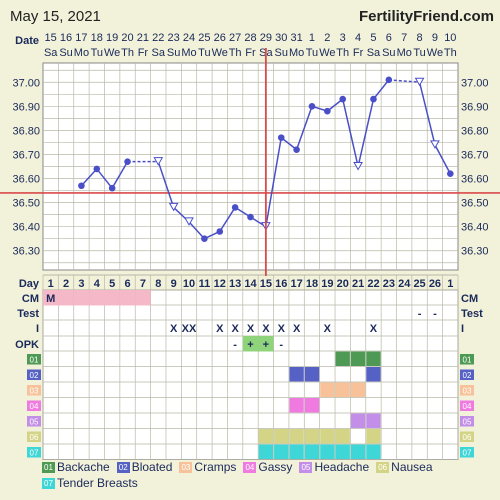  What do you see at coordinates (55, 16) in the screenshot?
I see `chart-date: May 15, 2021` at bounding box center [55, 16].